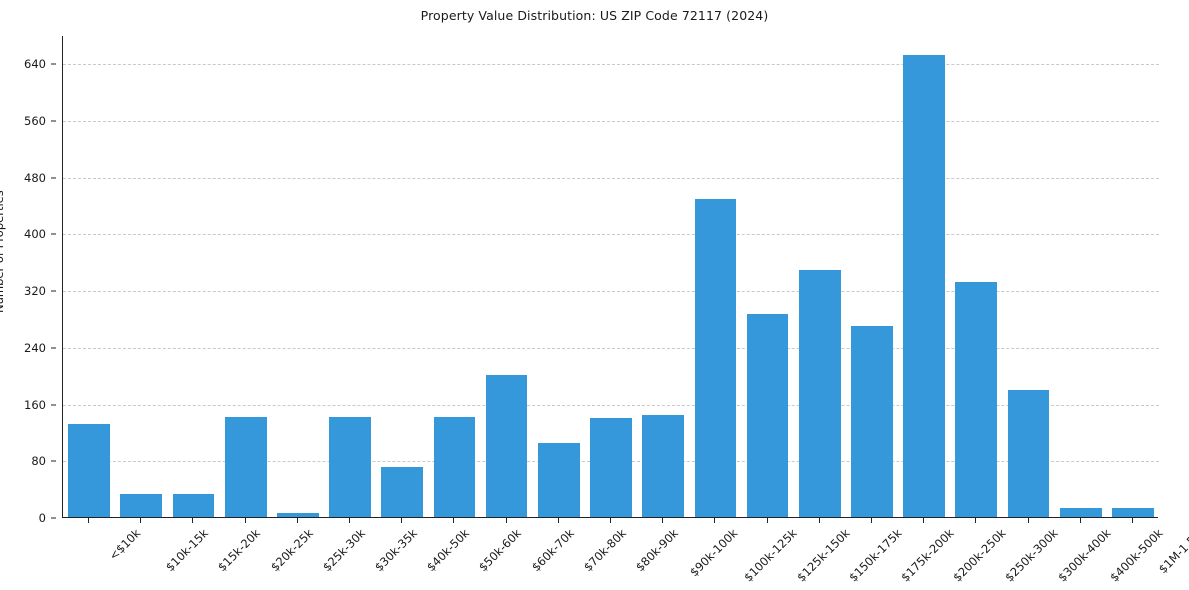  Describe the element at coordinates (35, 404) in the screenshot. I see `y-tick-label: 160` at that location.